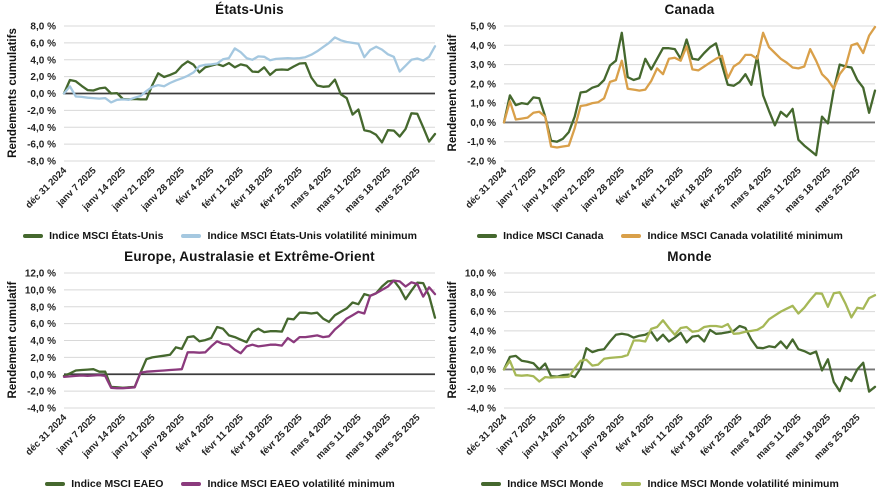 This screenshot has width=880, height=495. Describe the element at coordinates (106, 236) in the screenshot. I see `legend-label: Indice MSCI États-Unis` at that location.